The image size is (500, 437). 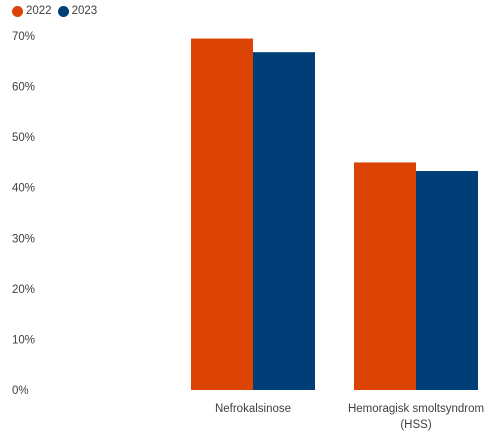 What do you see at coordinates (23, 290) in the screenshot?
I see `y-tick-label: 20%` at bounding box center [23, 290].